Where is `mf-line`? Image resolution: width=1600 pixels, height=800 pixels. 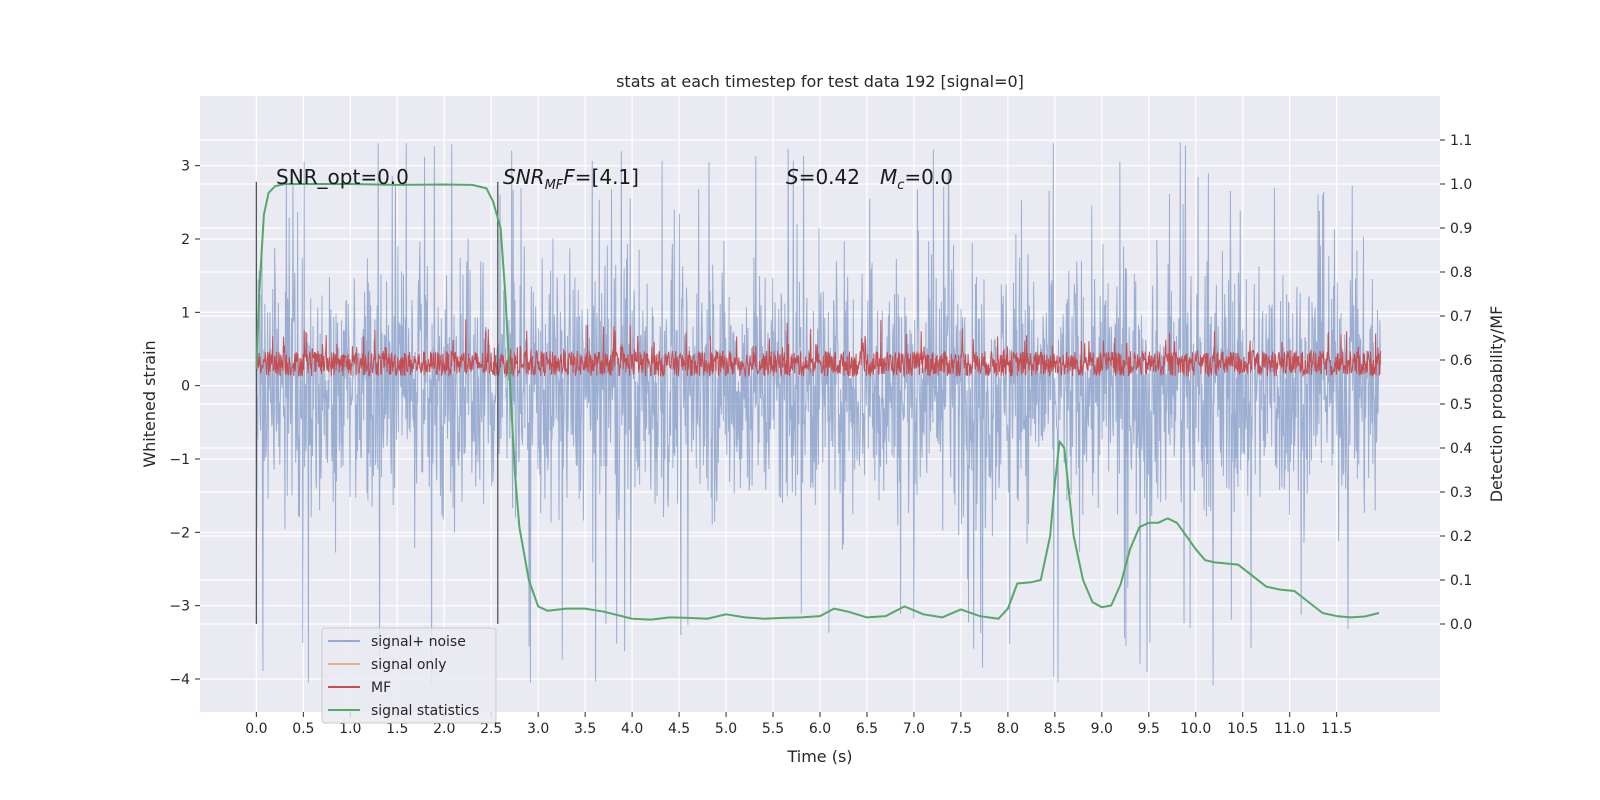 mf-line is located at coordinates (818, 349).